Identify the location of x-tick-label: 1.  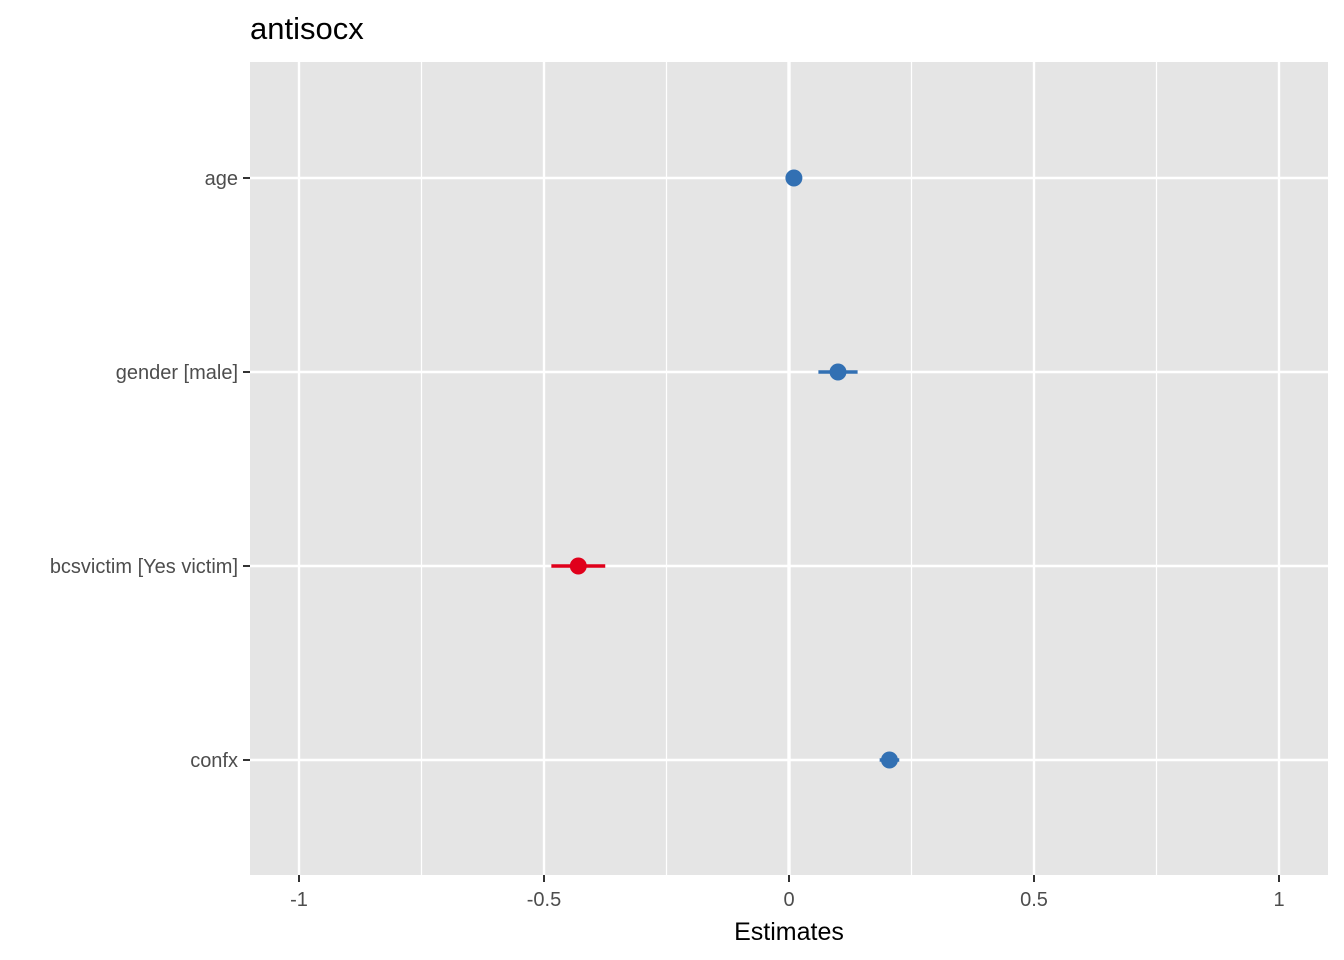
(1278, 900).